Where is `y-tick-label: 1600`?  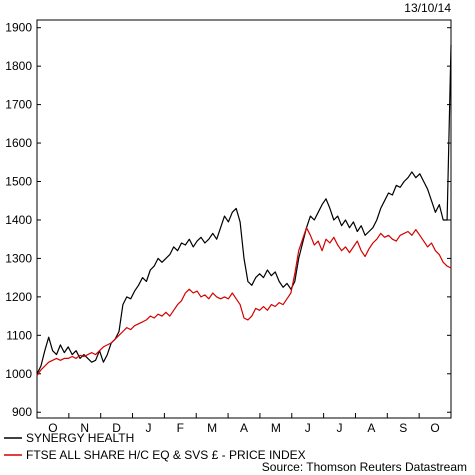 y-tick-label: 1600 is located at coordinates (18, 143).